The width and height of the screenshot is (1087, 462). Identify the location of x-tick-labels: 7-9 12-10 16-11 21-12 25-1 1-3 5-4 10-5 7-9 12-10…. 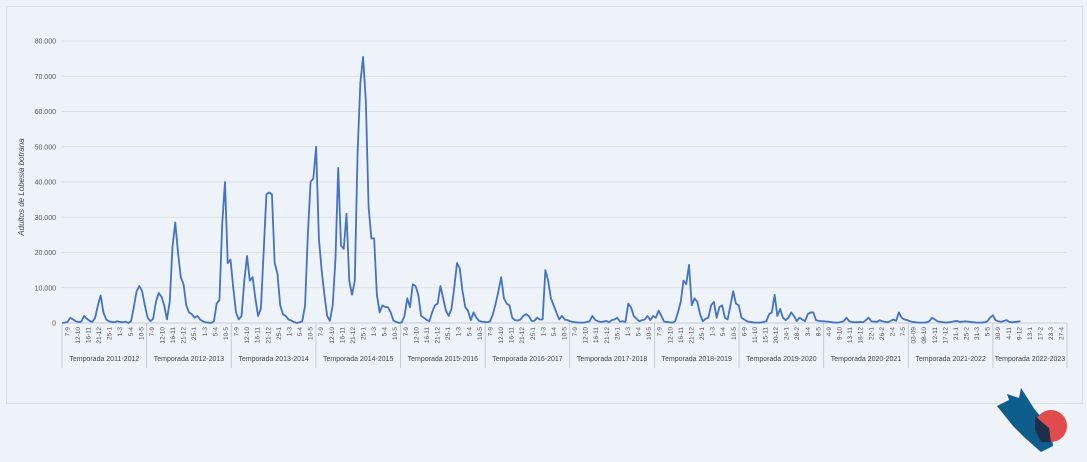
(564, 335).